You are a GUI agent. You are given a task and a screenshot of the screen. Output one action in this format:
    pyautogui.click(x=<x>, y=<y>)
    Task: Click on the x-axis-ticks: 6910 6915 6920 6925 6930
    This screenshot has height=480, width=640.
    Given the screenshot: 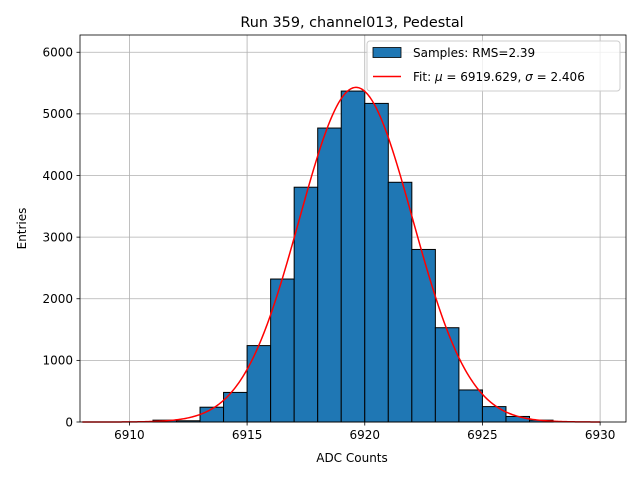 What is the action you would take?
    pyautogui.click(x=364, y=432)
    